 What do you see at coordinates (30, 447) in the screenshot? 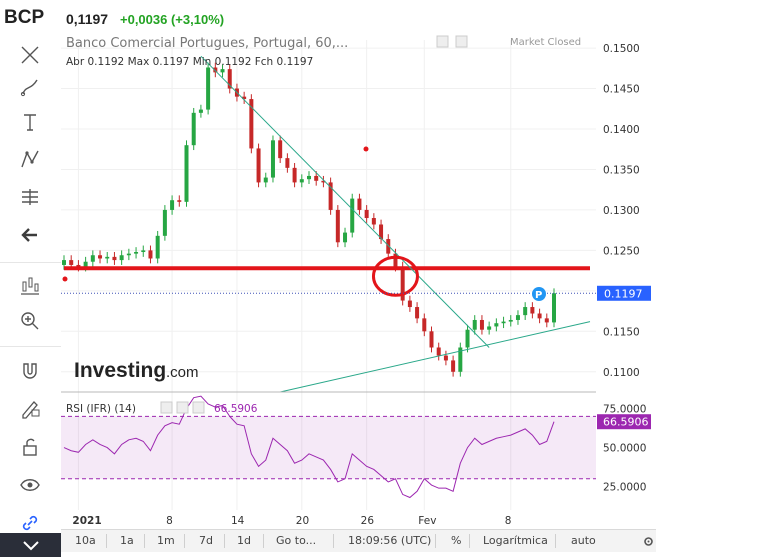
I see `unlock-icon` at bounding box center [30, 447].